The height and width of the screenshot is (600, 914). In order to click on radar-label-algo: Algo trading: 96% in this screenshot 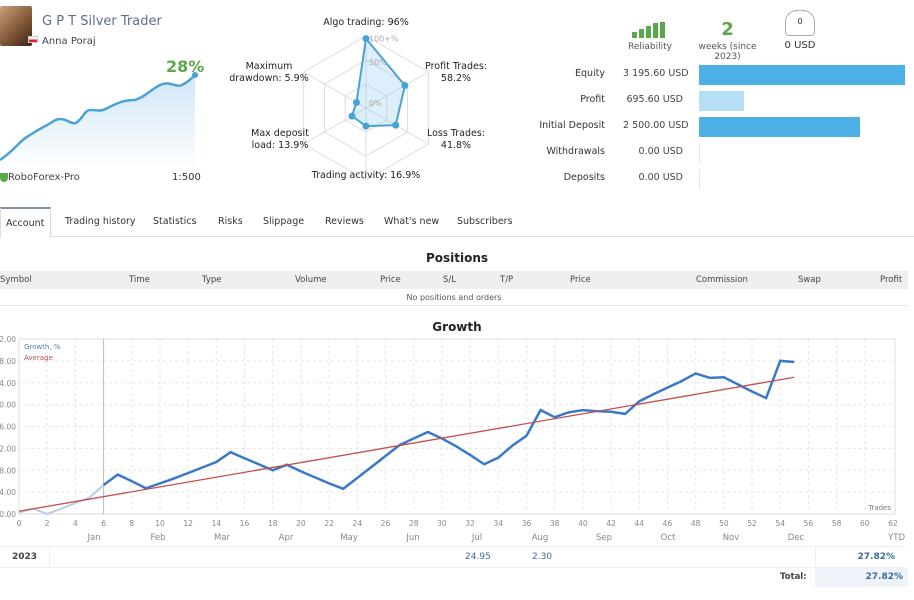, I will do `click(366, 22)`.